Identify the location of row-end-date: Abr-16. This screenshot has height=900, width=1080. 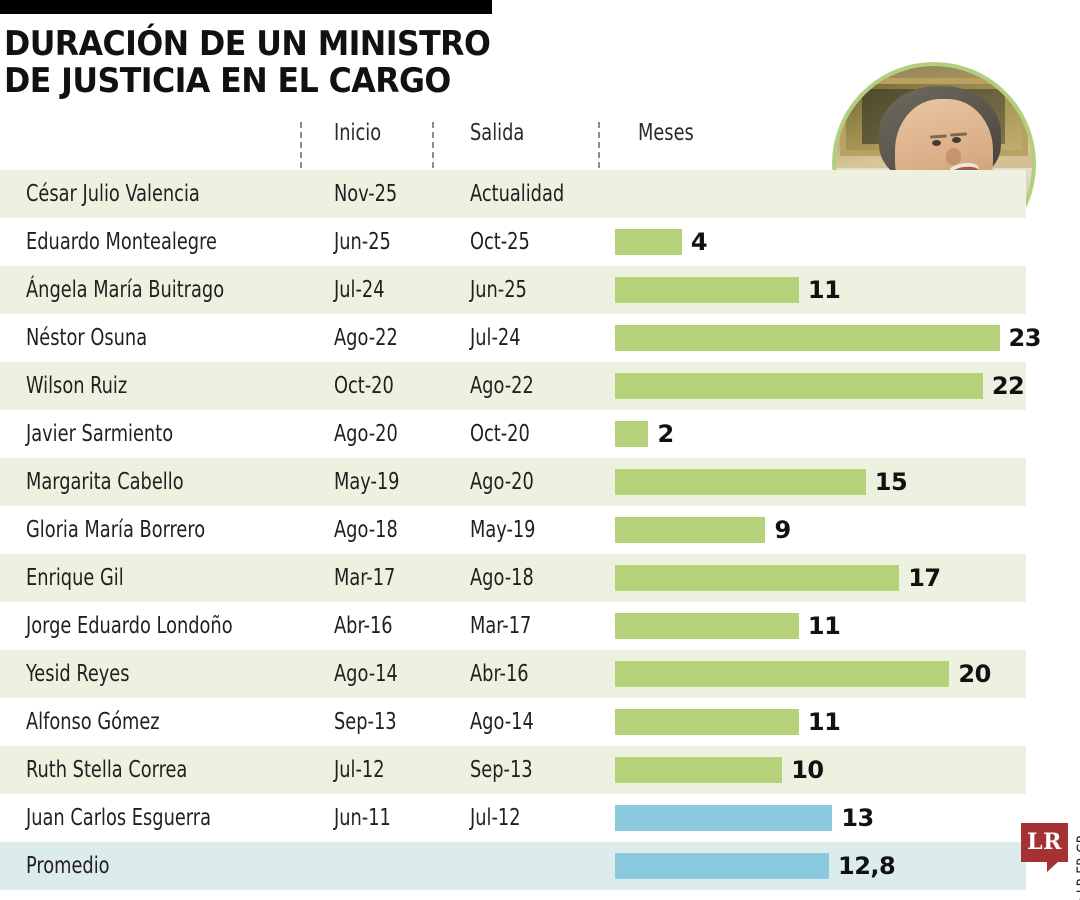
(499, 674).